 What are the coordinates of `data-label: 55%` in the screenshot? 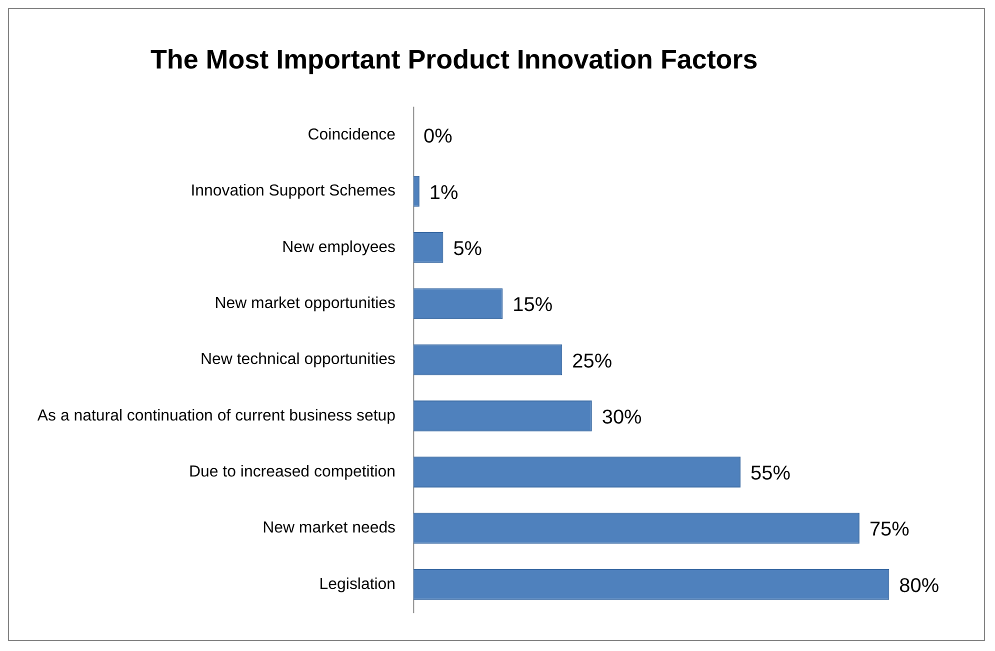 It's located at (770, 473).